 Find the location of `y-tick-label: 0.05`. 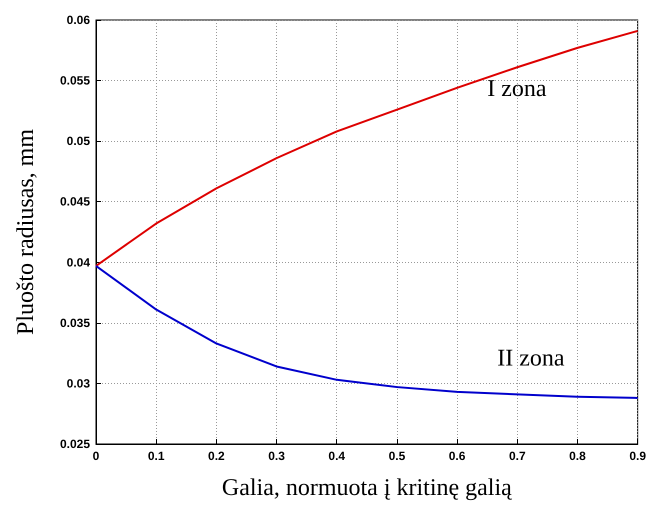

y-tick-label: 0.05 is located at coordinates (78, 141).